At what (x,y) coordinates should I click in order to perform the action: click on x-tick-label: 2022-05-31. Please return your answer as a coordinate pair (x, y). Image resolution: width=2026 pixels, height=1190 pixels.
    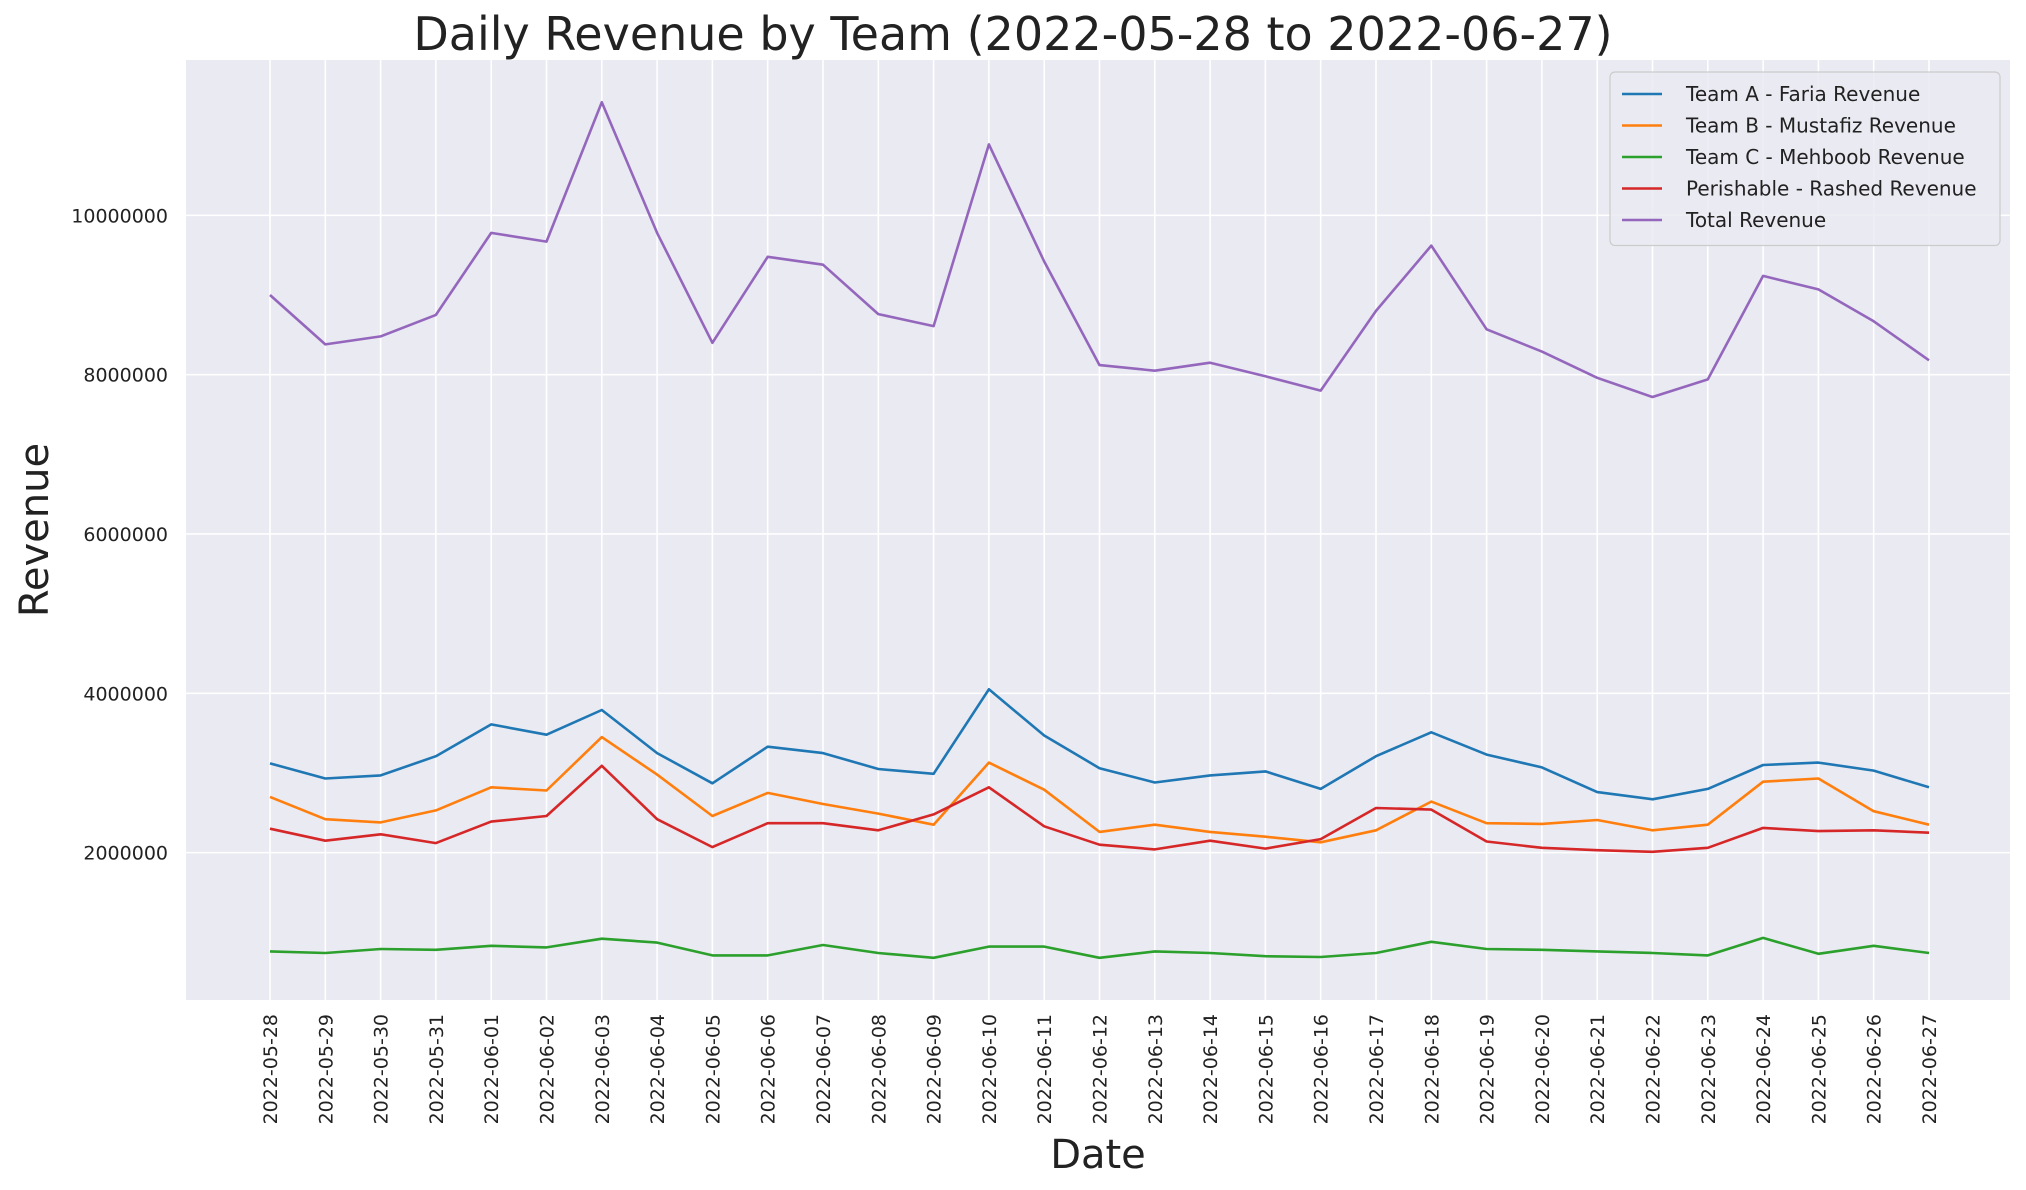
    Looking at the image, I should click on (437, 1069).